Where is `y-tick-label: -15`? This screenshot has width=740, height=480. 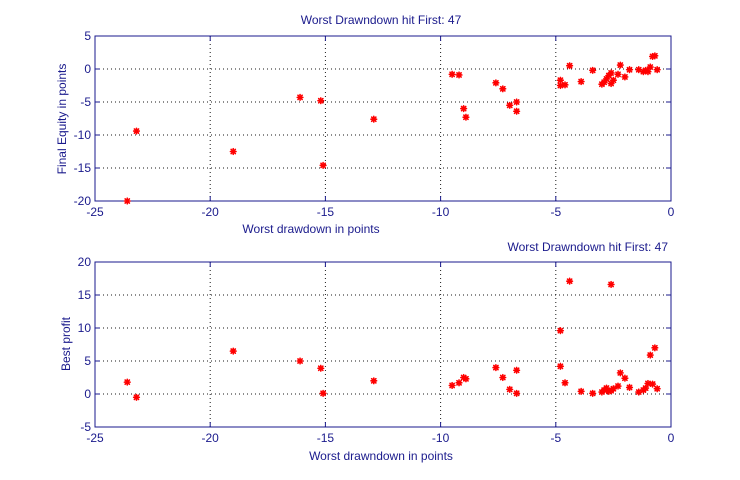
y-tick-label: -15 is located at coordinates (83, 168).